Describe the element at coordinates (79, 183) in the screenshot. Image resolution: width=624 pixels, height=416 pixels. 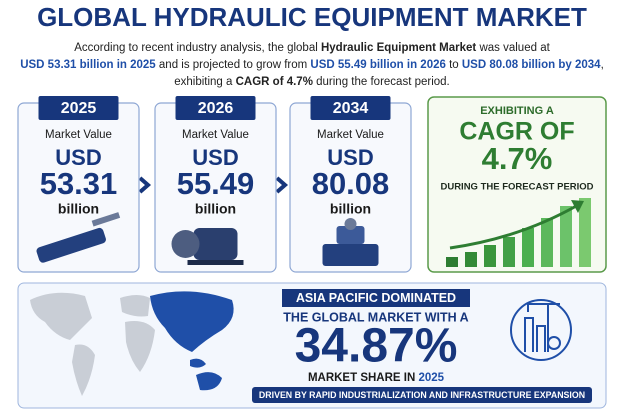
I see `card-value: 53.31` at that location.